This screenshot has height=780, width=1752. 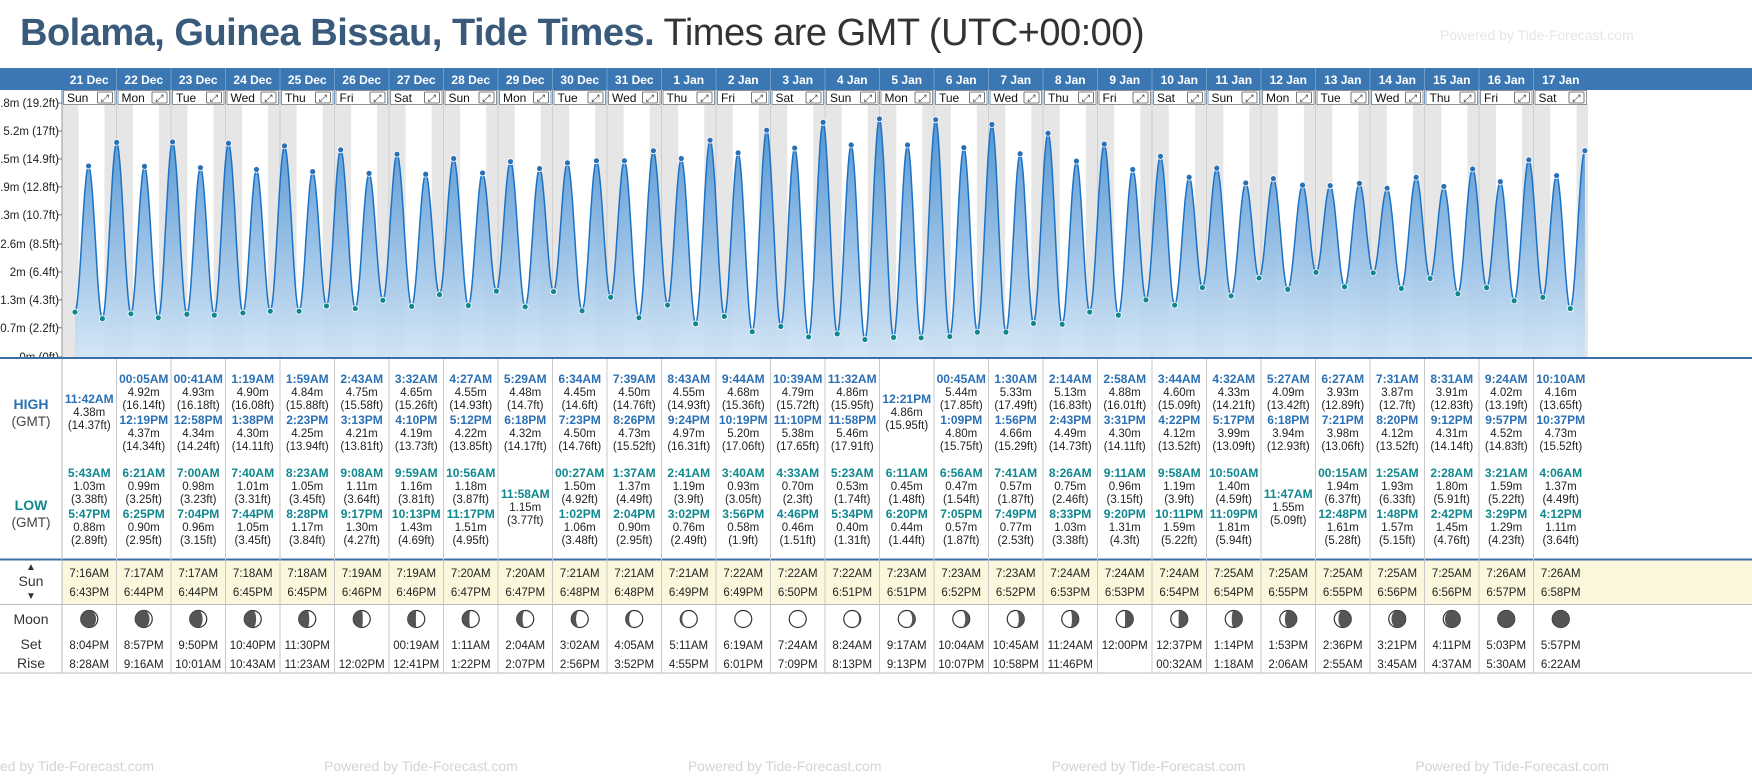 What do you see at coordinates (252, 406) in the screenshot?
I see `high-tide-feet: (16.08ft)` at bounding box center [252, 406].